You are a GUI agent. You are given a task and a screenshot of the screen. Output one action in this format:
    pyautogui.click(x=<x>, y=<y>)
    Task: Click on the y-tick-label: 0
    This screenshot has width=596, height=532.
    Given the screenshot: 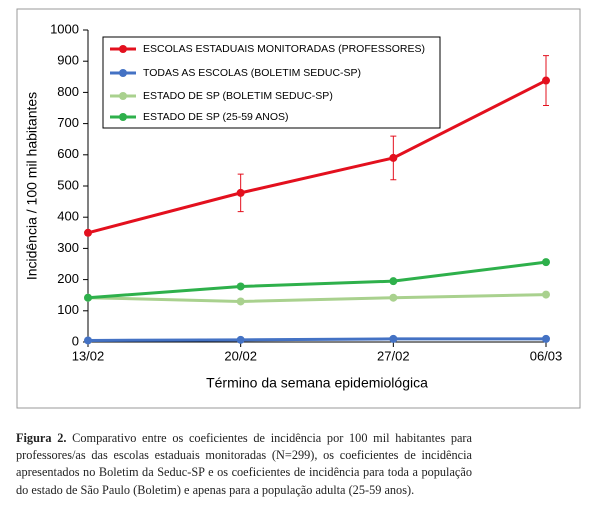 What is the action you would take?
    pyautogui.click(x=75, y=340)
    